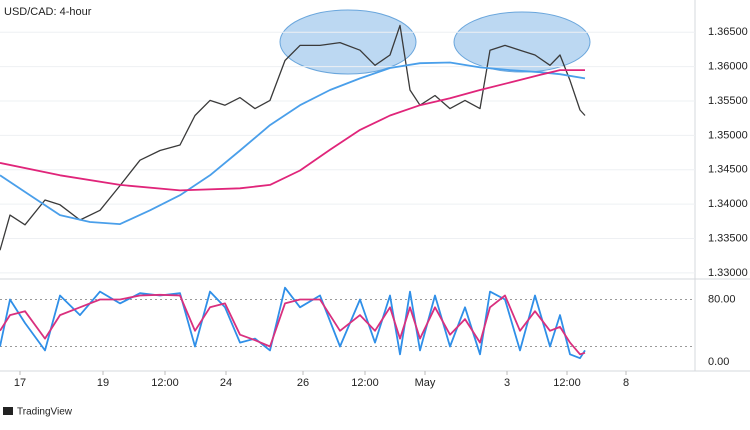  I want to click on chart-title: USD/CAD: 4-hour, so click(48, 12).